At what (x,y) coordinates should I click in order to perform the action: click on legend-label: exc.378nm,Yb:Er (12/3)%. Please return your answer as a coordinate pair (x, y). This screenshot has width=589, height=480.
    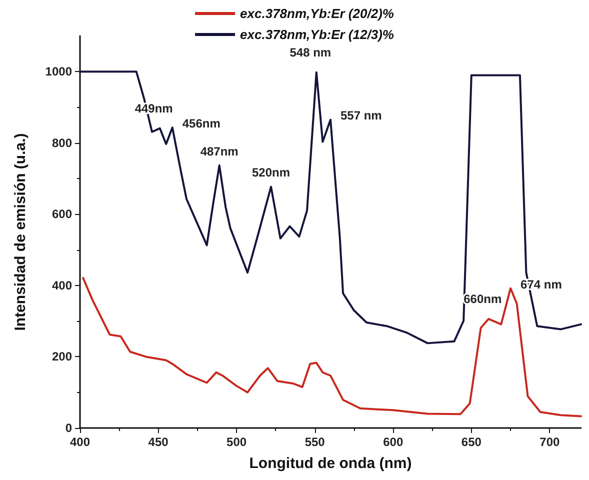
    Looking at the image, I should click on (317, 34).